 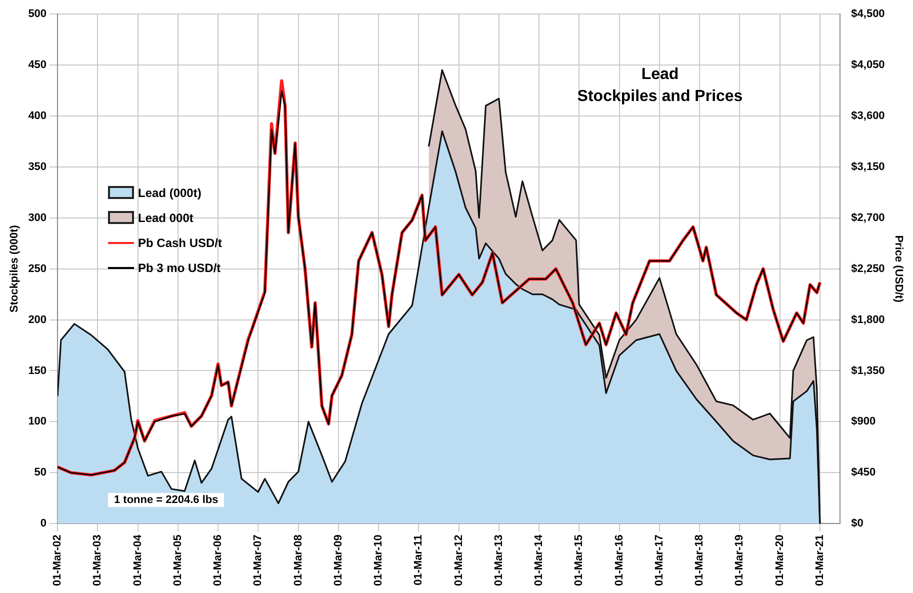 I want to click on y2-tick-label: $3,600, so click(x=868, y=116).